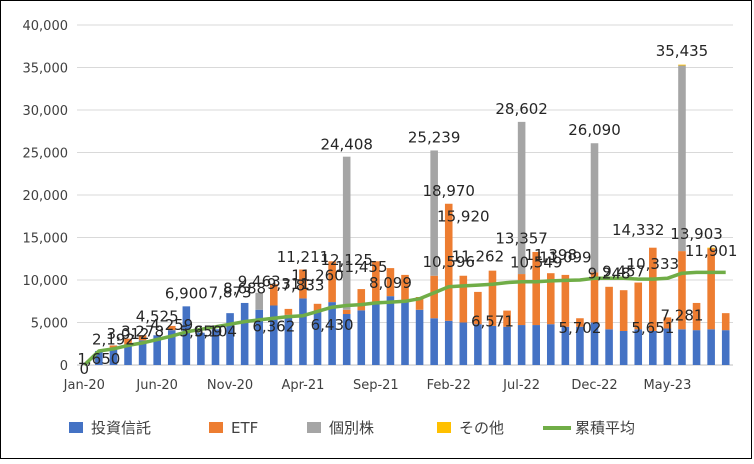 Image resolution: width=754 pixels, height=464 pixels. What do you see at coordinates (288, 284) in the screenshot?
I see `data-label: 9,311` at bounding box center [288, 284].